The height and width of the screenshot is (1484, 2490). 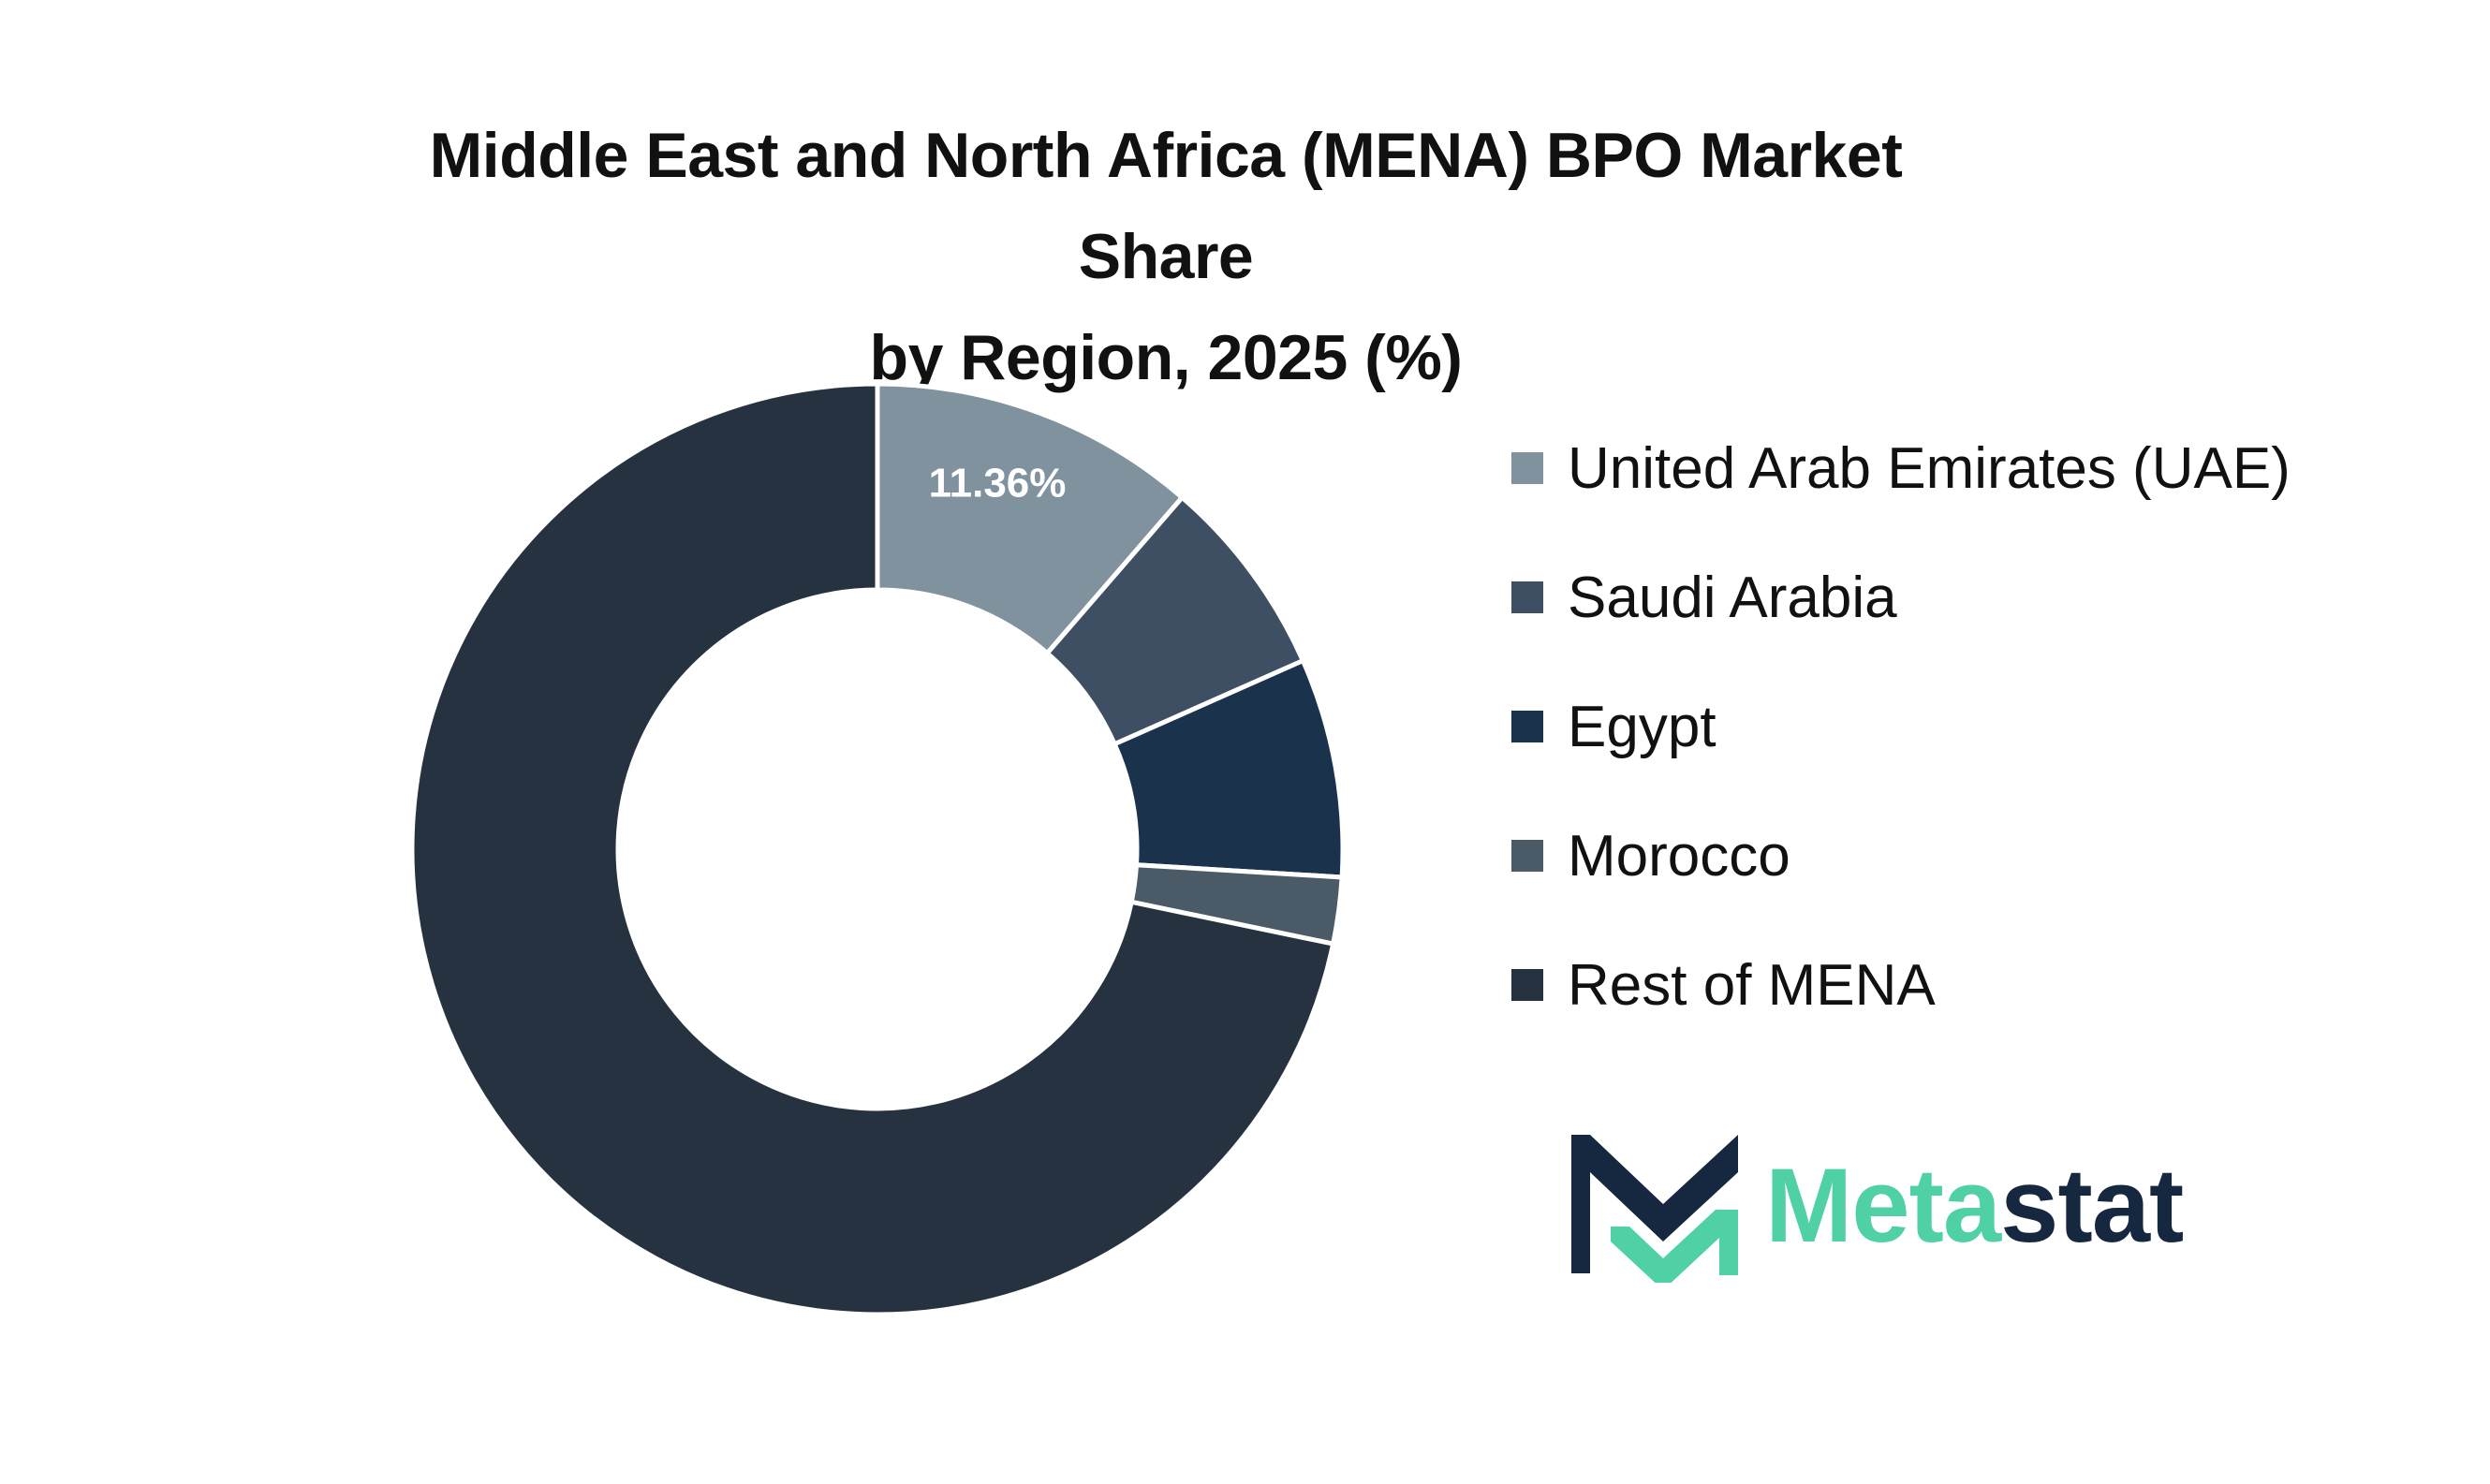 I want to click on legend-item: Egypt, so click(x=1960, y=726).